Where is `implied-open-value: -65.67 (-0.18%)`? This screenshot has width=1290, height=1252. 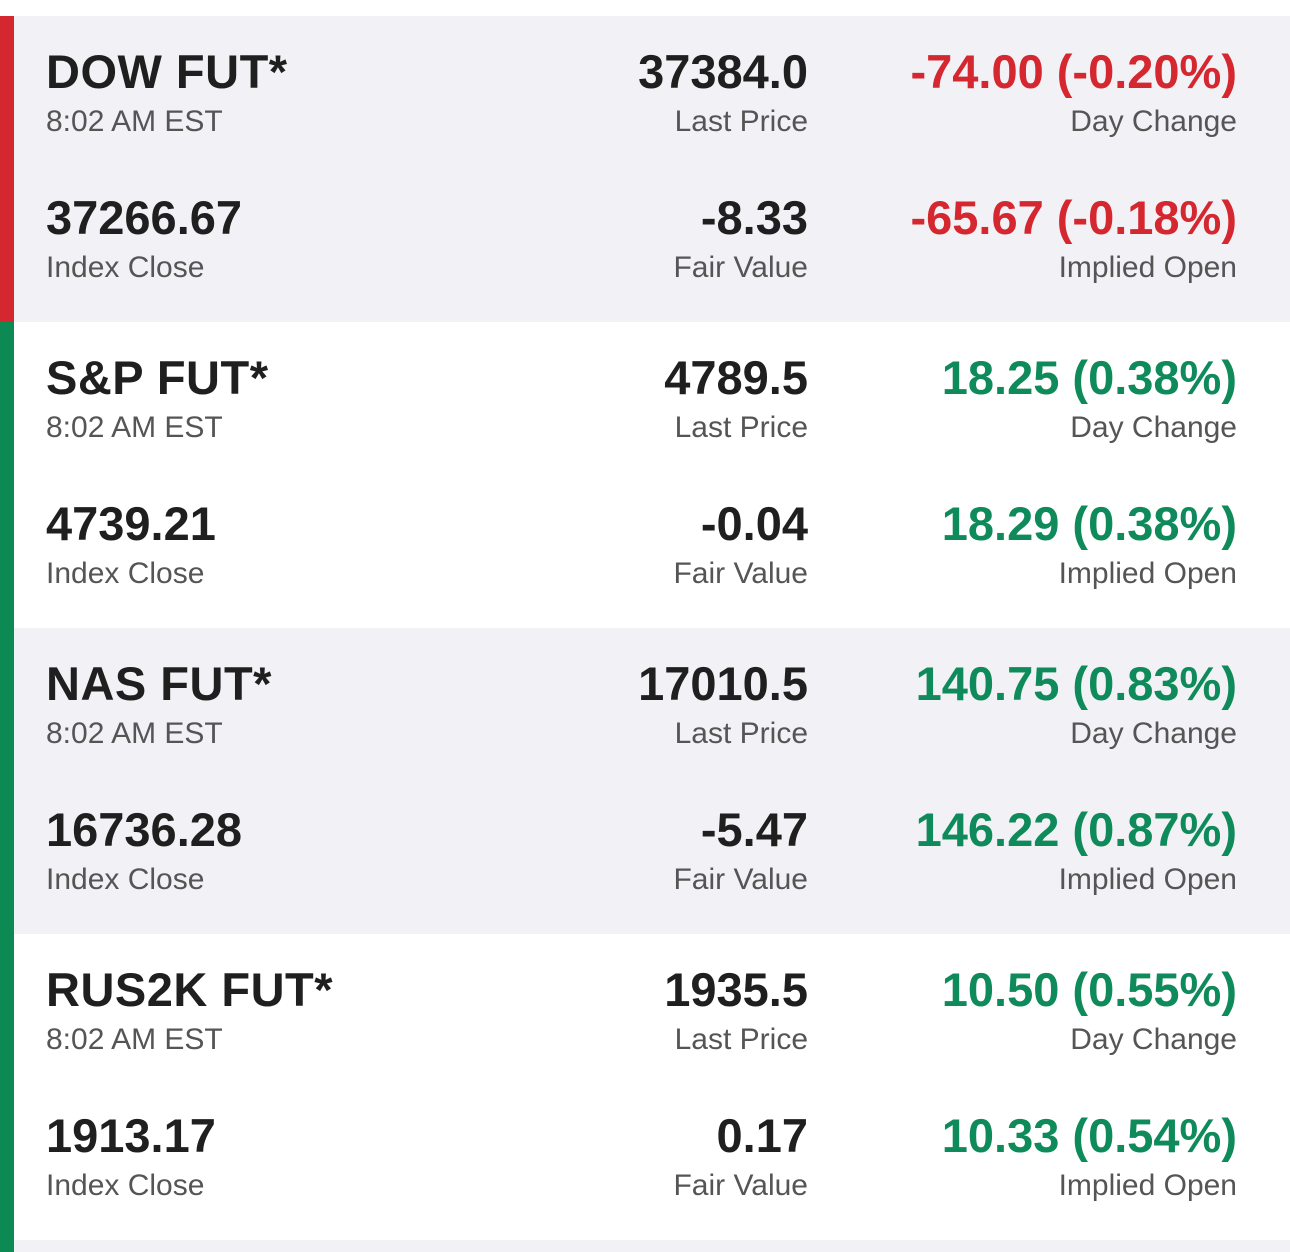 implied-open-value: -65.67 (-0.18%) is located at coordinates (1073, 217).